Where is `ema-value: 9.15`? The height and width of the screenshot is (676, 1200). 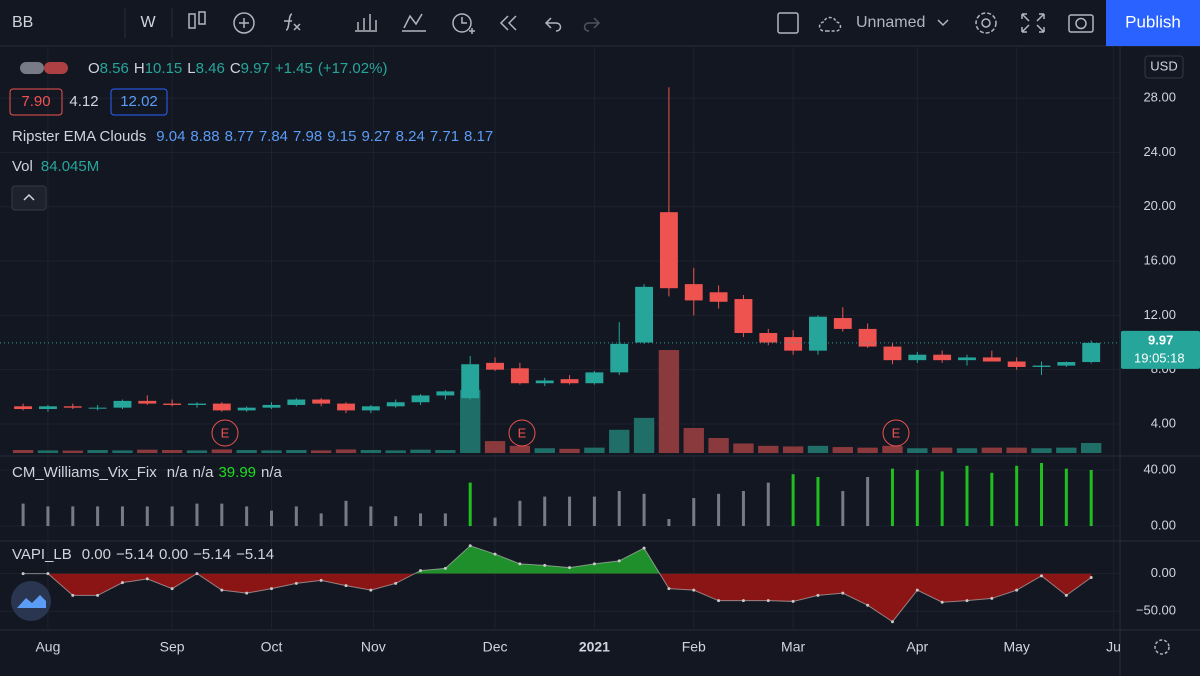
ema-value: 9.15 is located at coordinates (341, 136).